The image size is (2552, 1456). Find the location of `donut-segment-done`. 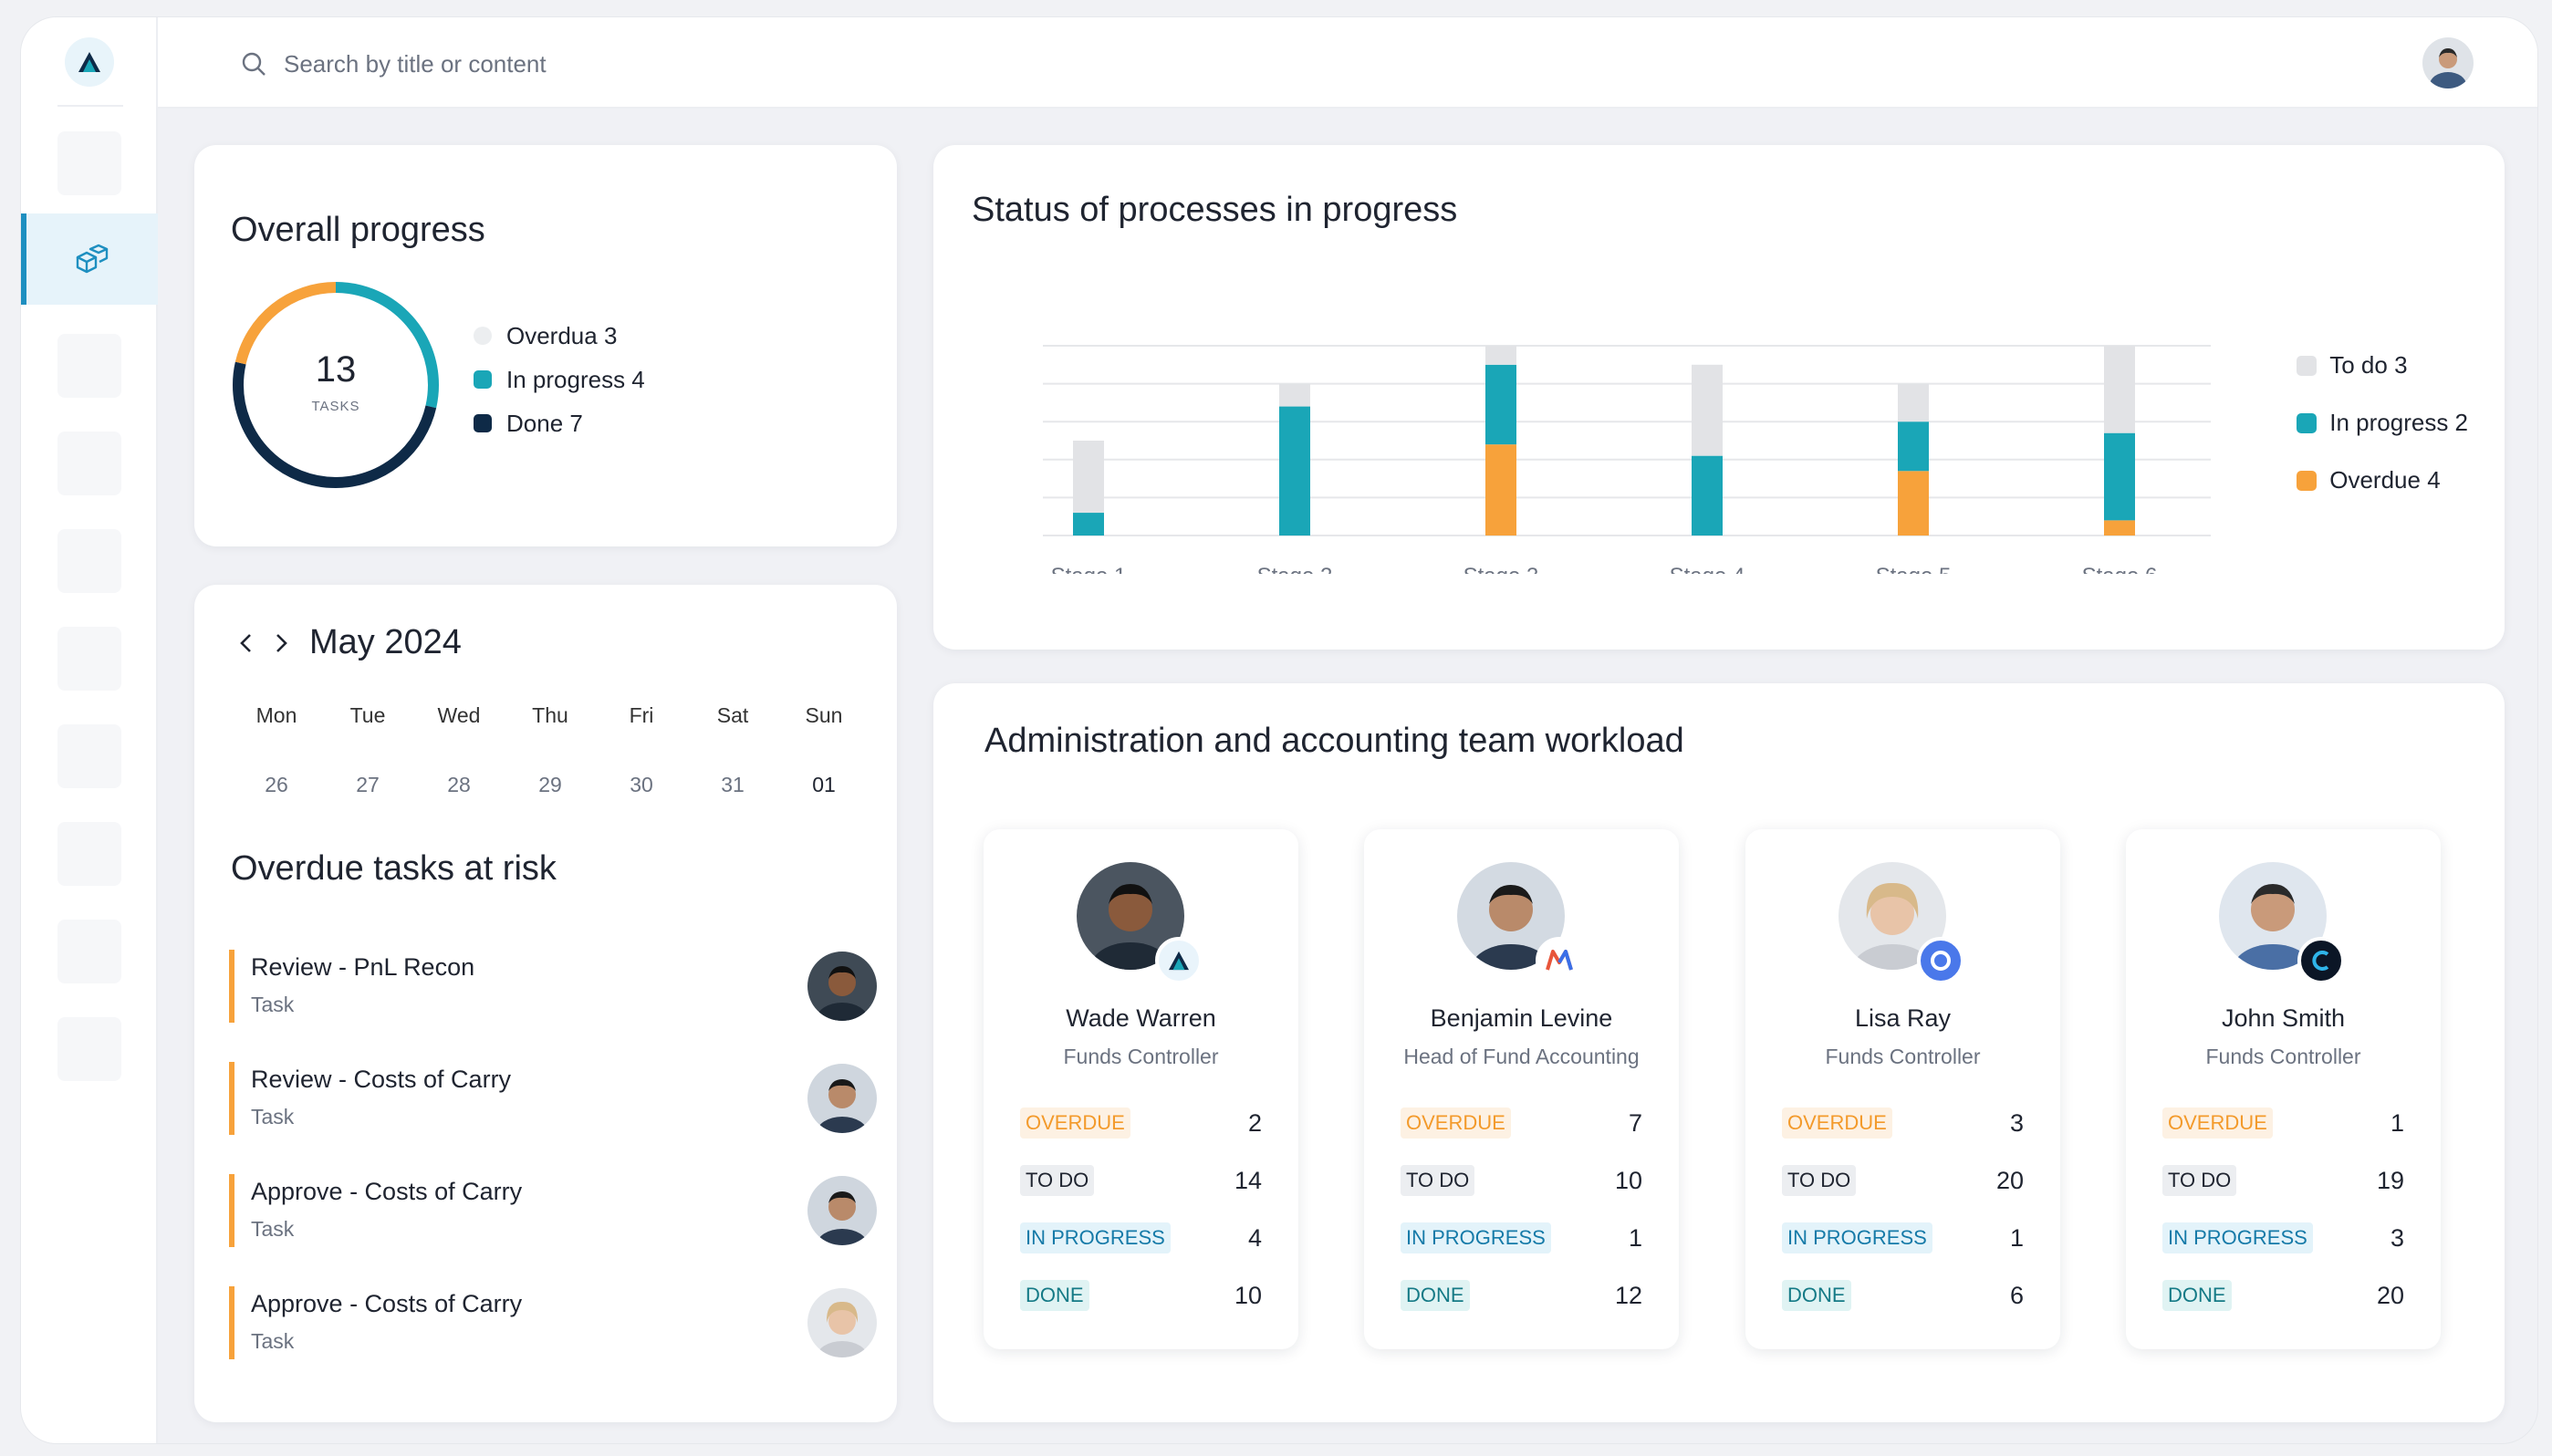

donut-segment-done is located at coordinates (336, 385).